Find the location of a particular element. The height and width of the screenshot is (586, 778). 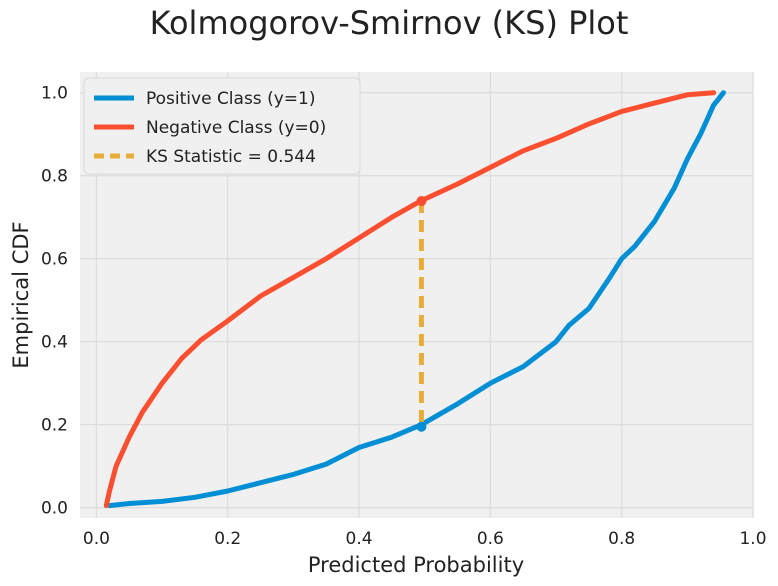

legend-label-negative: Negative Class (y=0) is located at coordinates (236, 128).